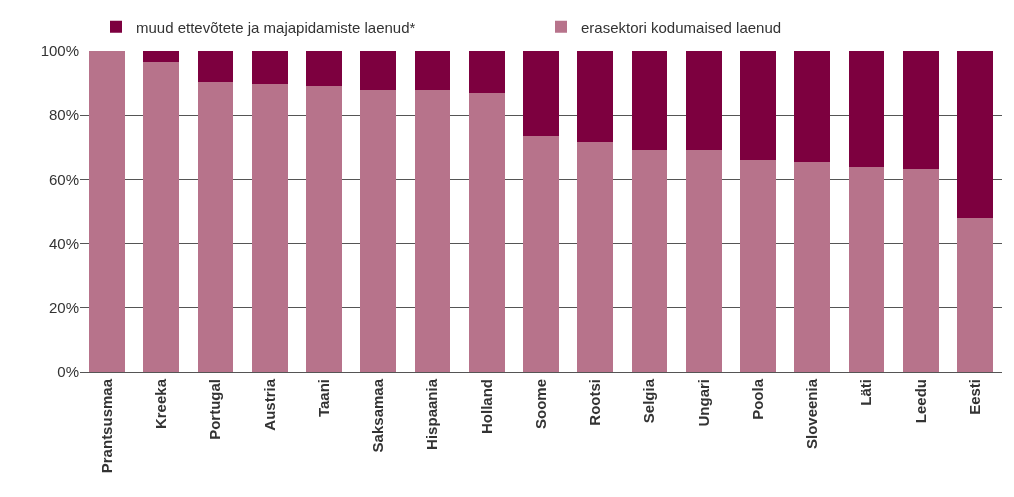 This screenshot has width=1014, height=497. What do you see at coordinates (63, 243) in the screenshot?
I see `y-tick-label: 40%` at bounding box center [63, 243].